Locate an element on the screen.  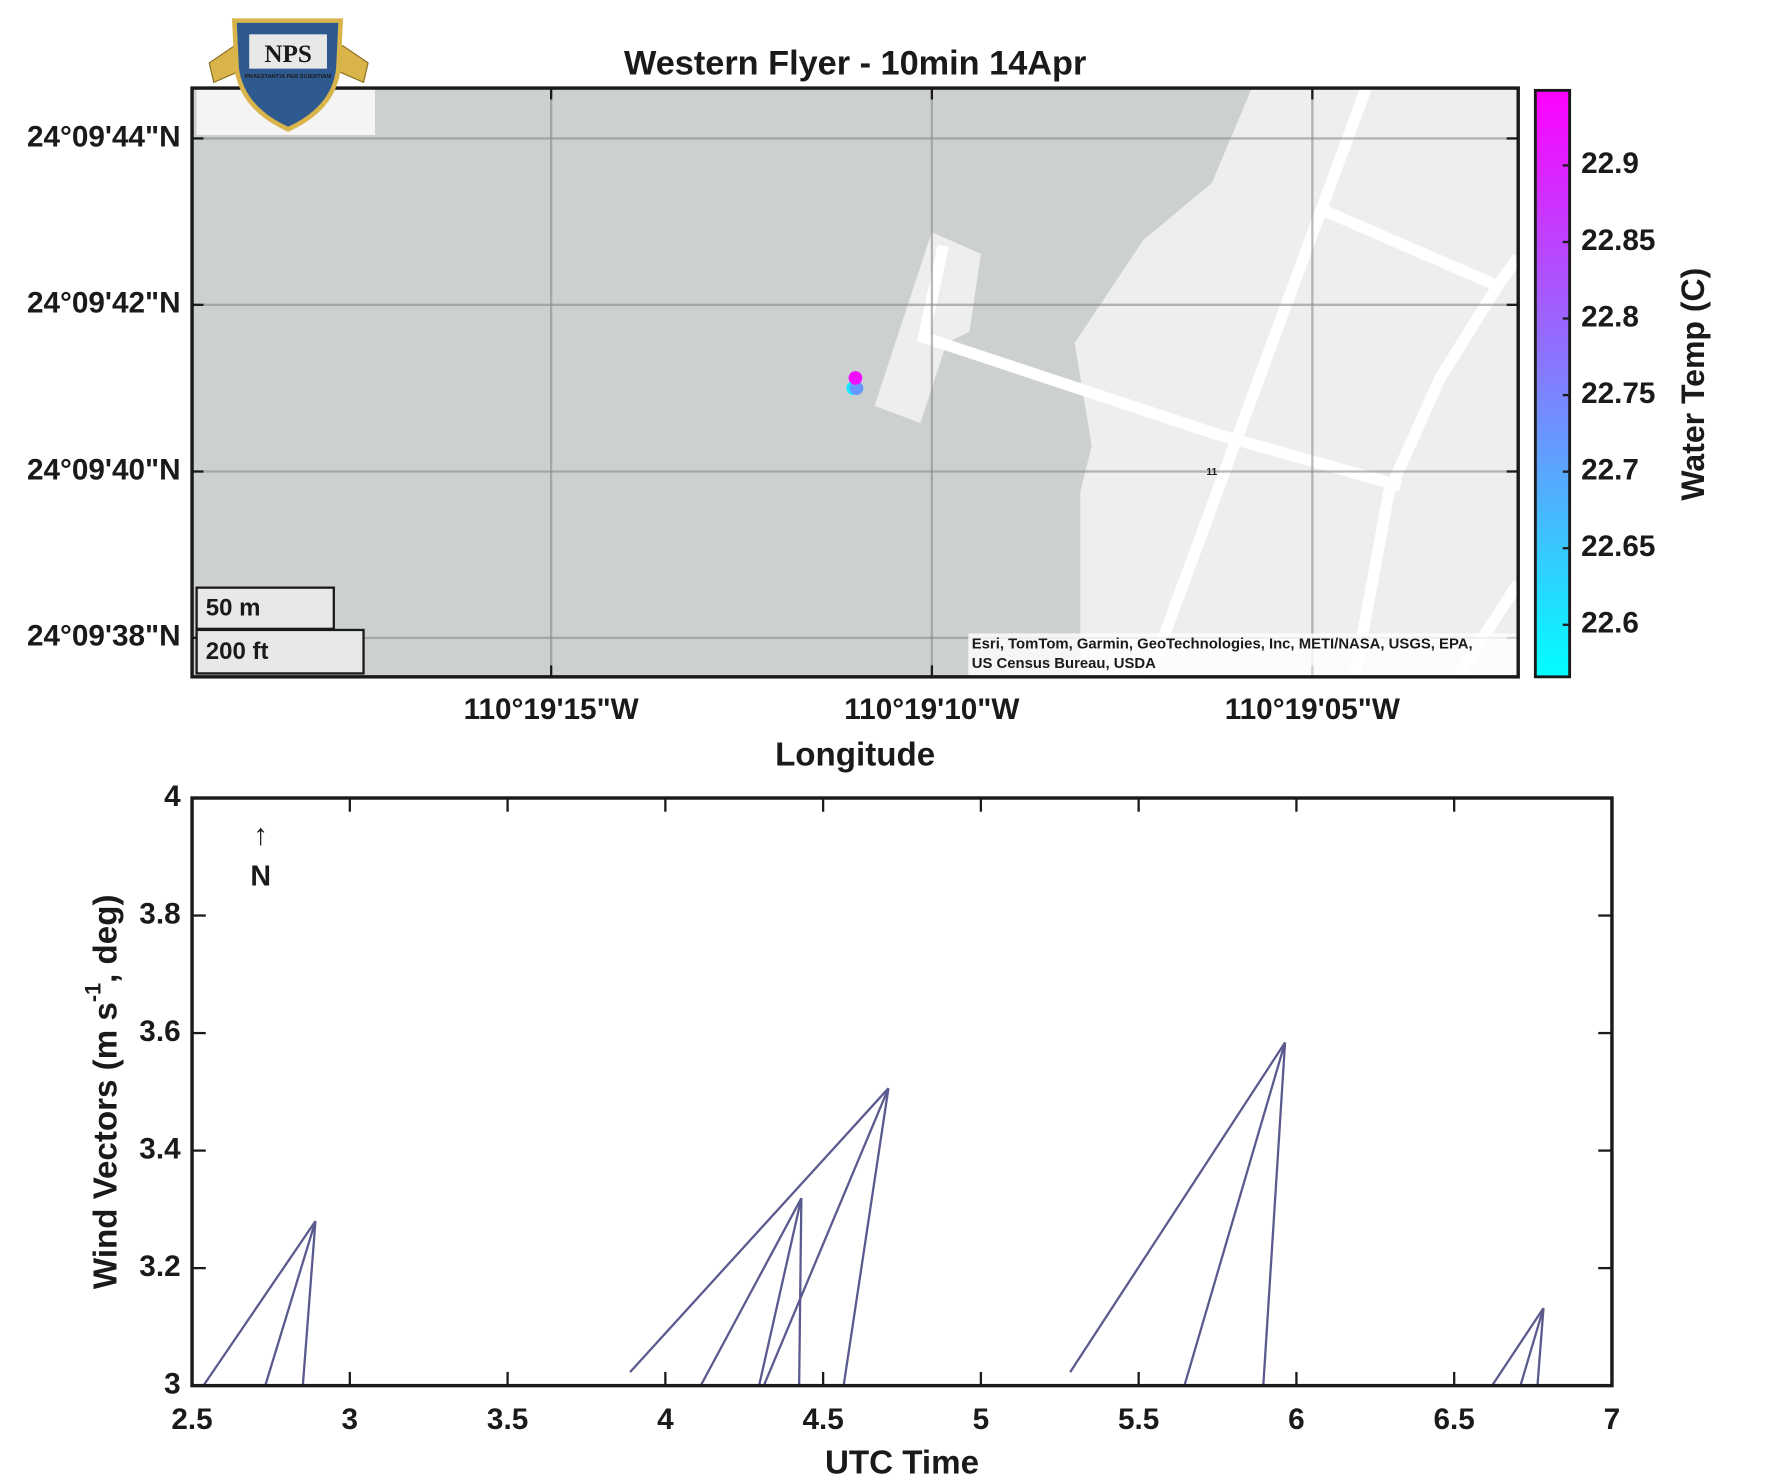
logo-text: NPS is located at coordinates (288, 54).